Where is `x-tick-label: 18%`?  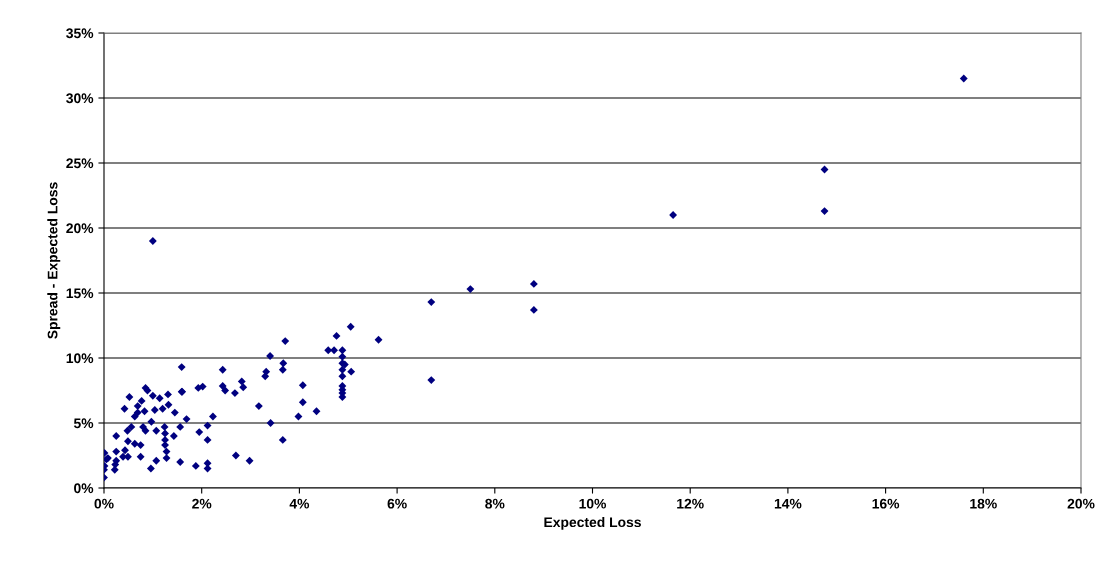 x-tick-label: 18% is located at coordinates (983, 503).